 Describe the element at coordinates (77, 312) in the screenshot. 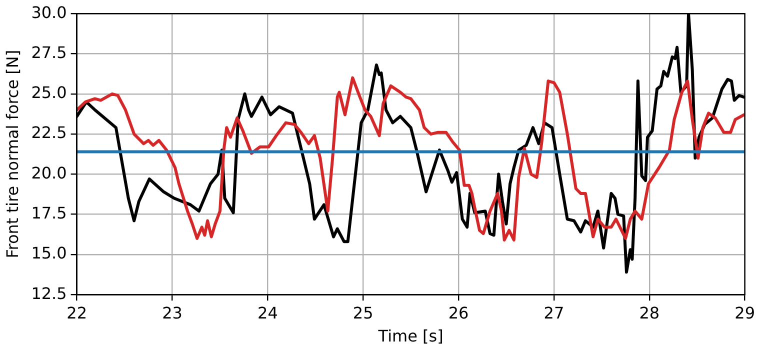

I see `x-tick-label: 22` at that location.